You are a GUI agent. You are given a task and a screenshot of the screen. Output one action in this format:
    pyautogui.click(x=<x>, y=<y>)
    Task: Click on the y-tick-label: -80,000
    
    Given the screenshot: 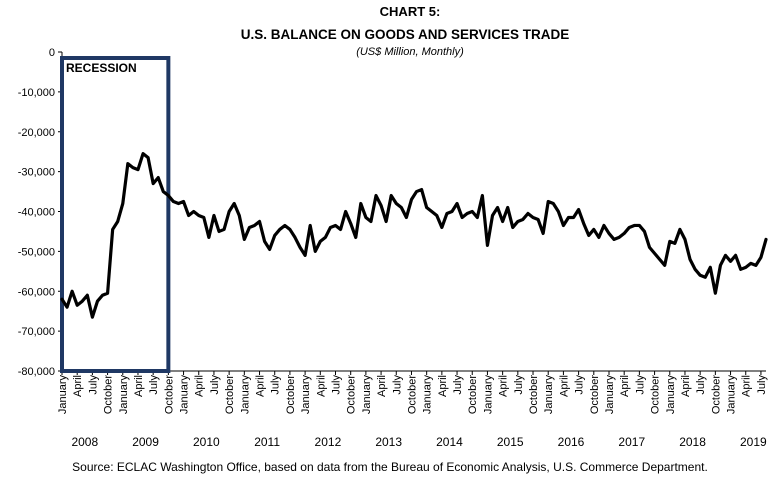 What is the action you would take?
    pyautogui.click(x=36, y=372)
    